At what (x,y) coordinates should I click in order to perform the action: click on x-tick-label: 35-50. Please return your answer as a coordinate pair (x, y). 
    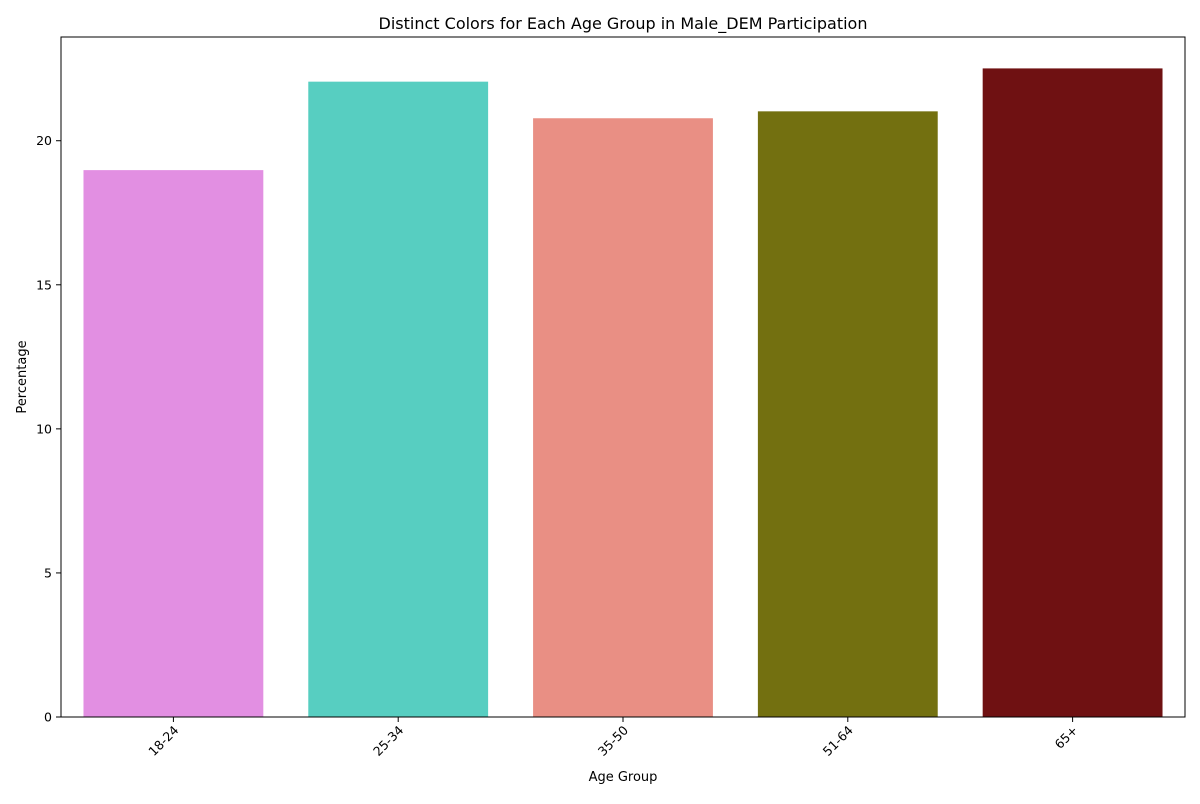
    Looking at the image, I should click on (613, 740).